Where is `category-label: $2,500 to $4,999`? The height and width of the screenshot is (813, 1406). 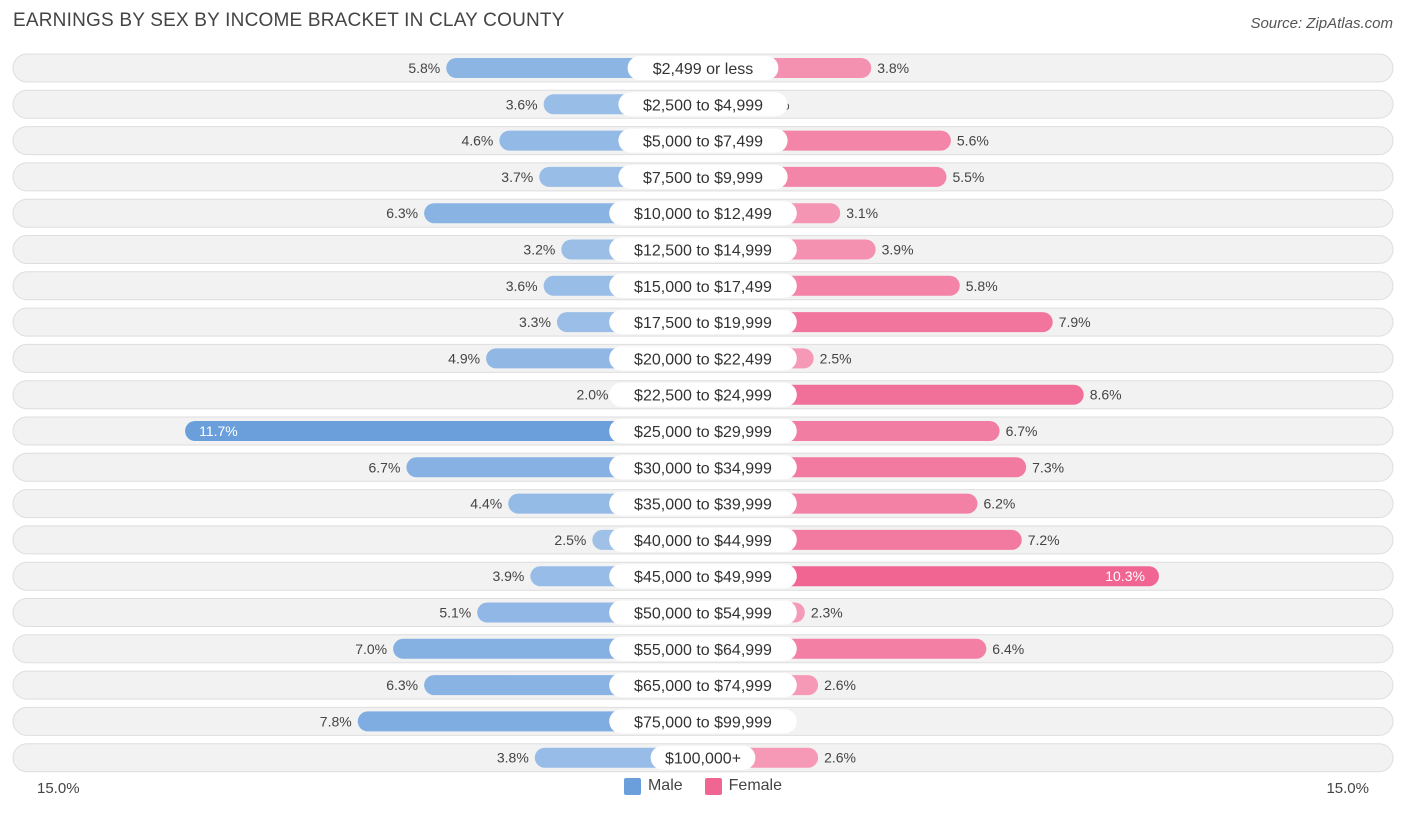 category-label: $2,500 to $4,999 is located at coordinates (703, 105).